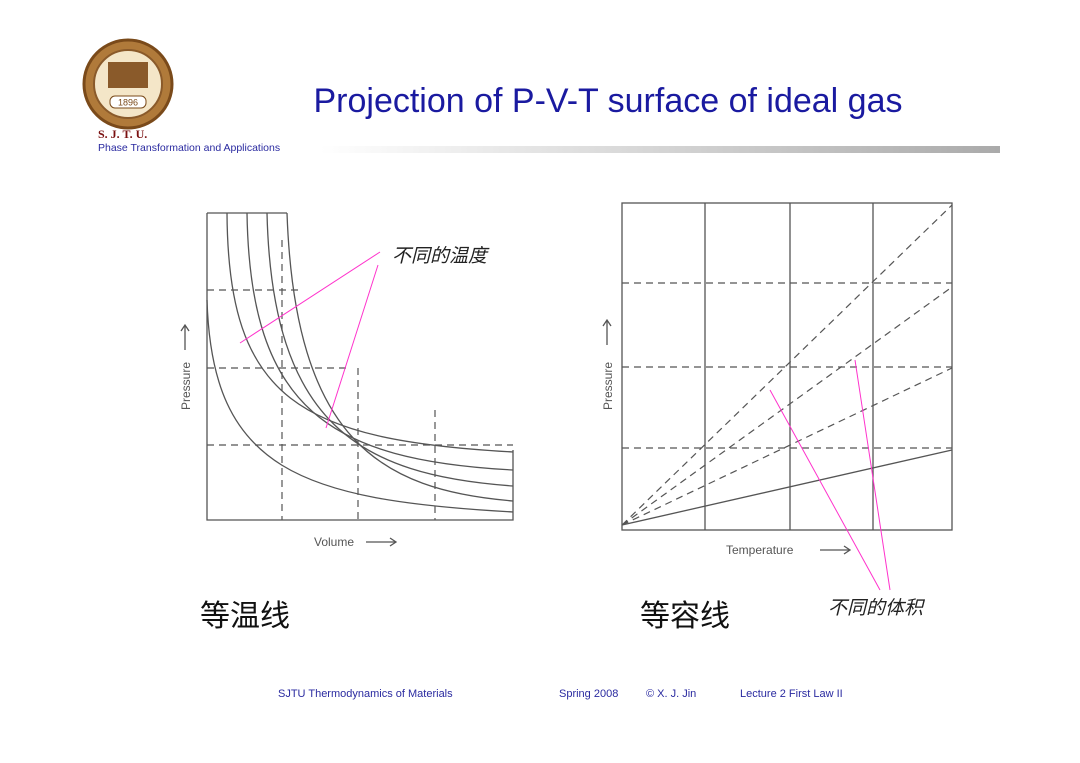 Image resolution: width=1080 pixels, height=763 pixels. Describe the element at coordinates (588, 694) in the screenshot. I see `footer-term: Spring 2008` at that location.